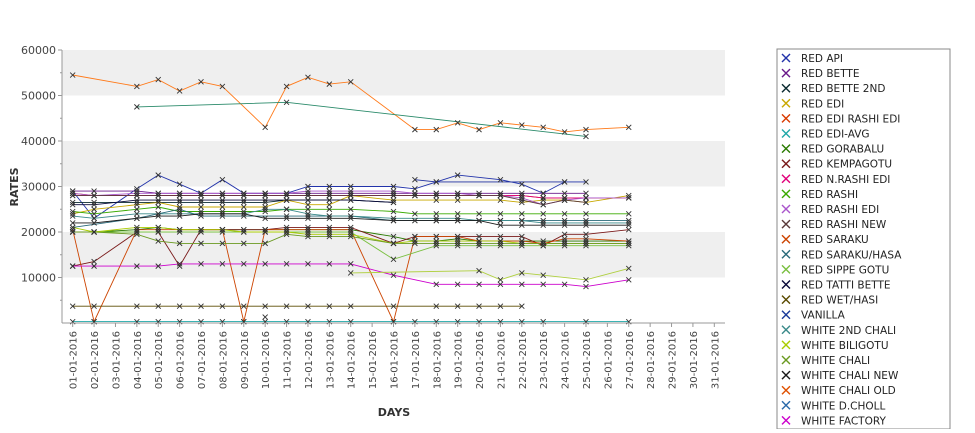 The height and width of the screenshot is (433, 975). Describe the element at coordinates (822, 59) in the screenshot. I see `legend-label: RED API` at that location.